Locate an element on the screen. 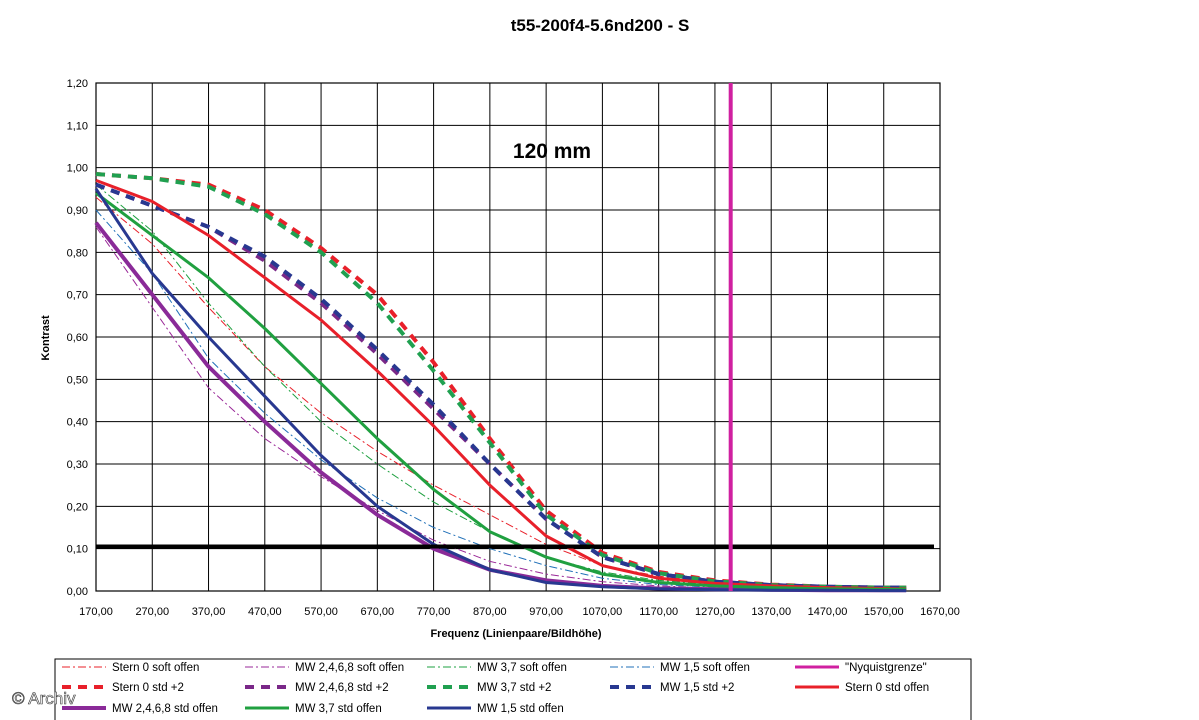 The width and height of the screenshot is (1199, 720). y-tick-label: 0,30 is located at coordinates (77, 465).